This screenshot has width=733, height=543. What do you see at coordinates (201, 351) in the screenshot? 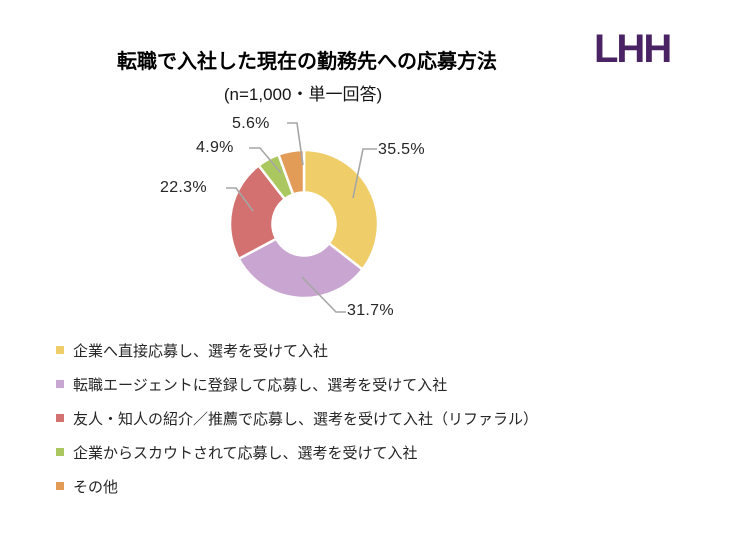
I see `legend-label-0: 企業へ直接応募し、選考を受けて入社` at bounding box center [201, 351].